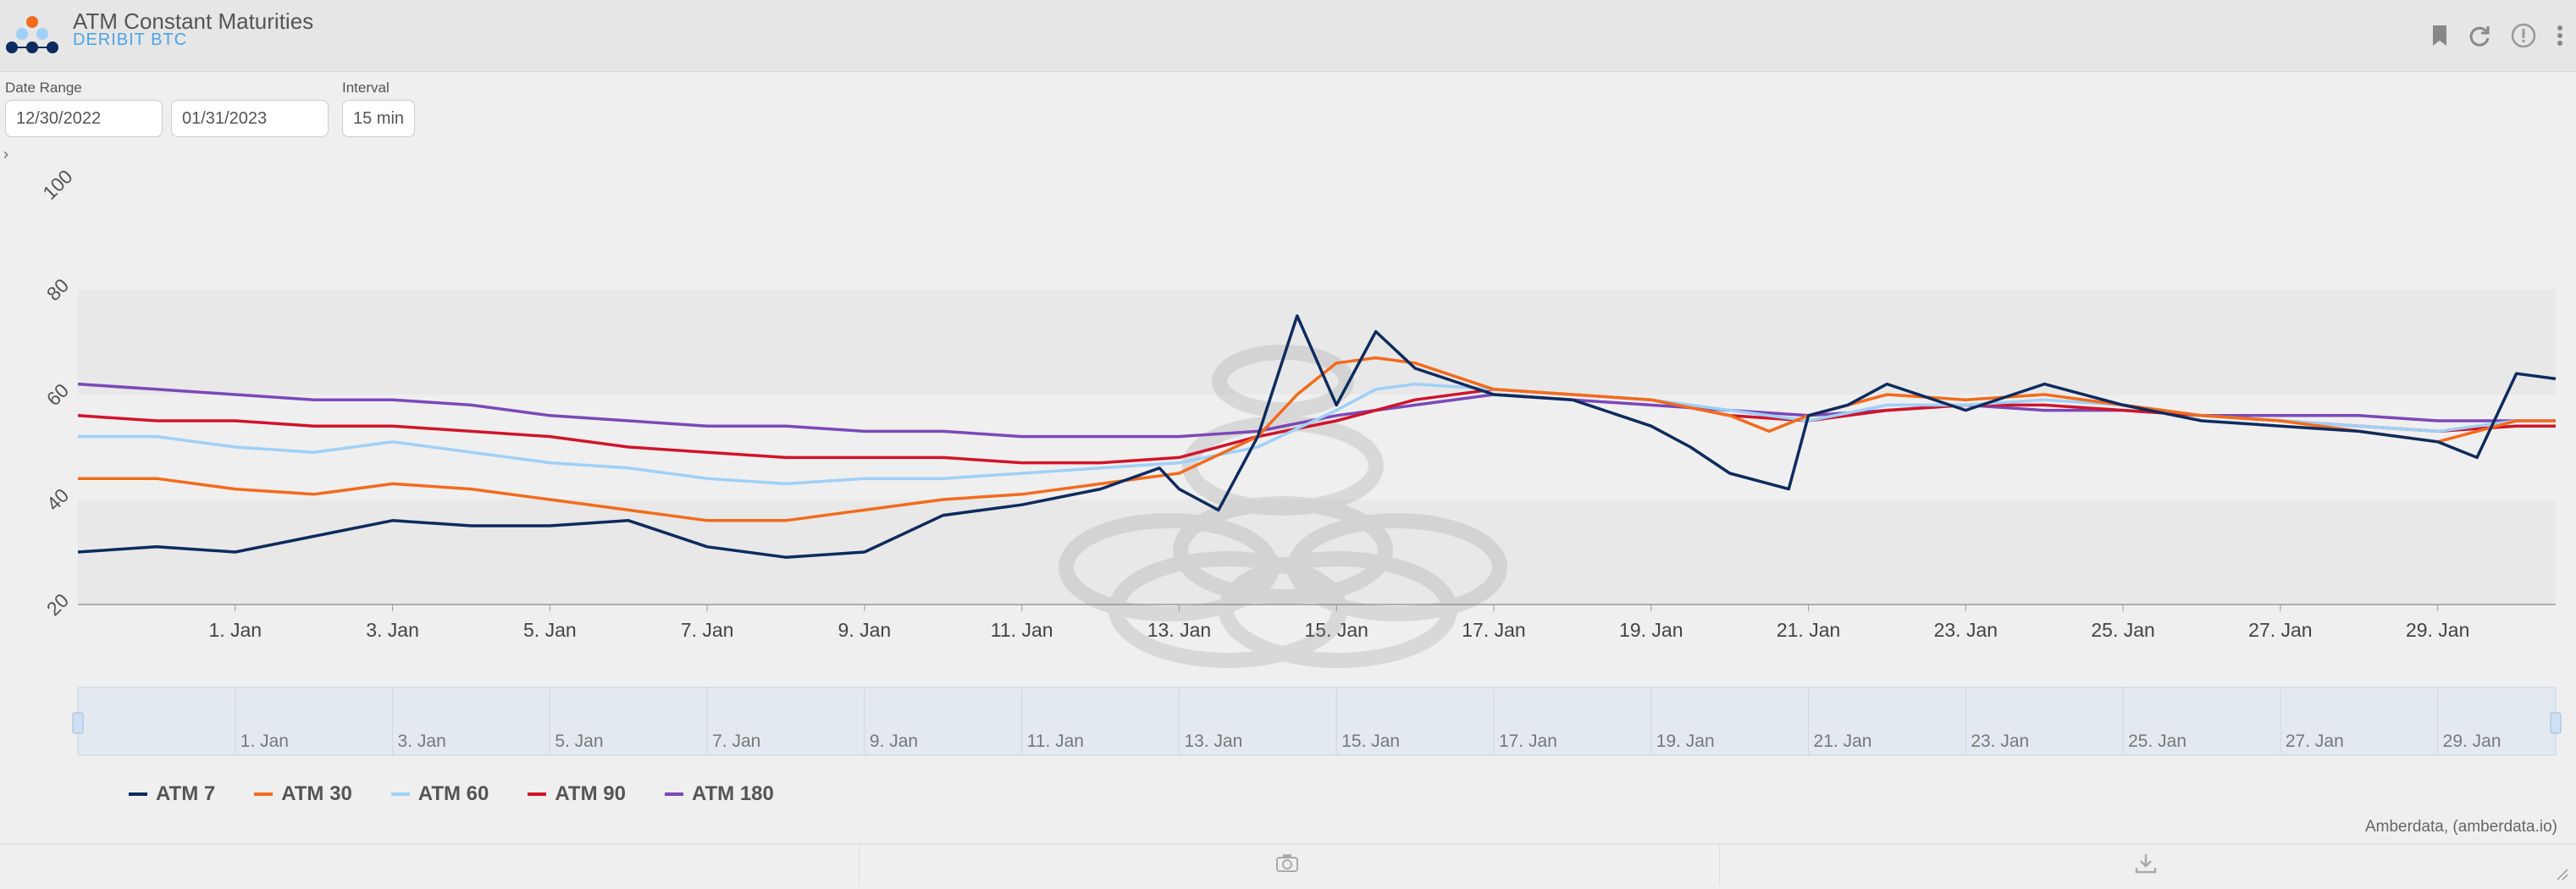  I want to click on chart-footer, so click(1288, 864).